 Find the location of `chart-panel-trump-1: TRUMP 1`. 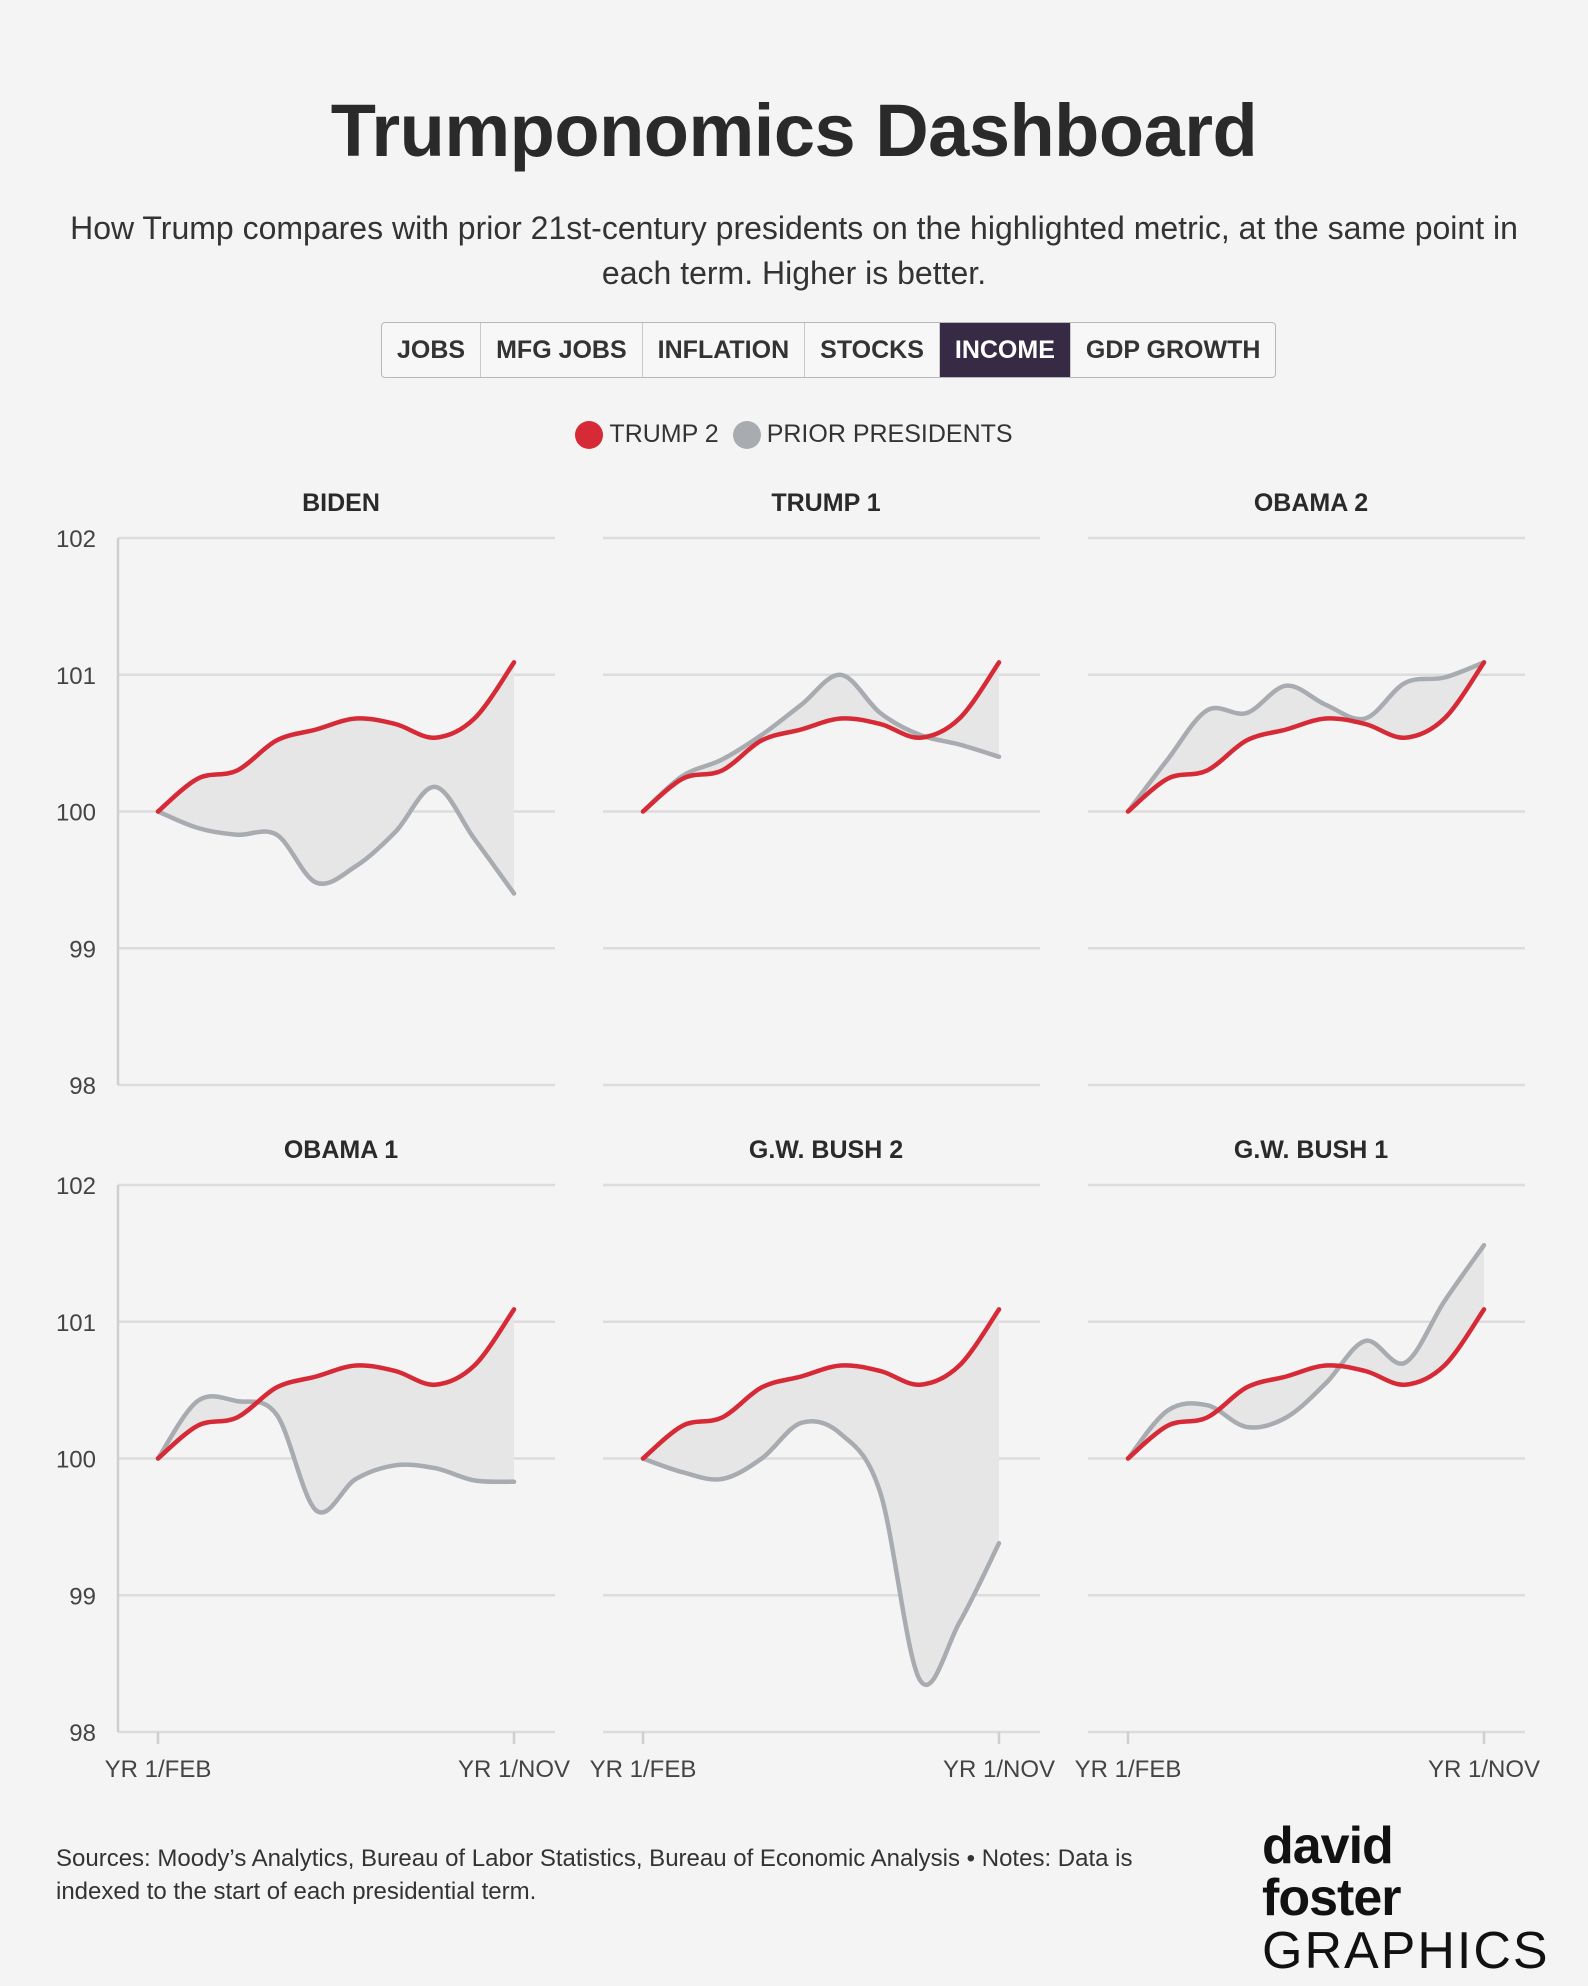

chart-panel-trump-1: TRUMP 1 is located at coordinates (821, 788).